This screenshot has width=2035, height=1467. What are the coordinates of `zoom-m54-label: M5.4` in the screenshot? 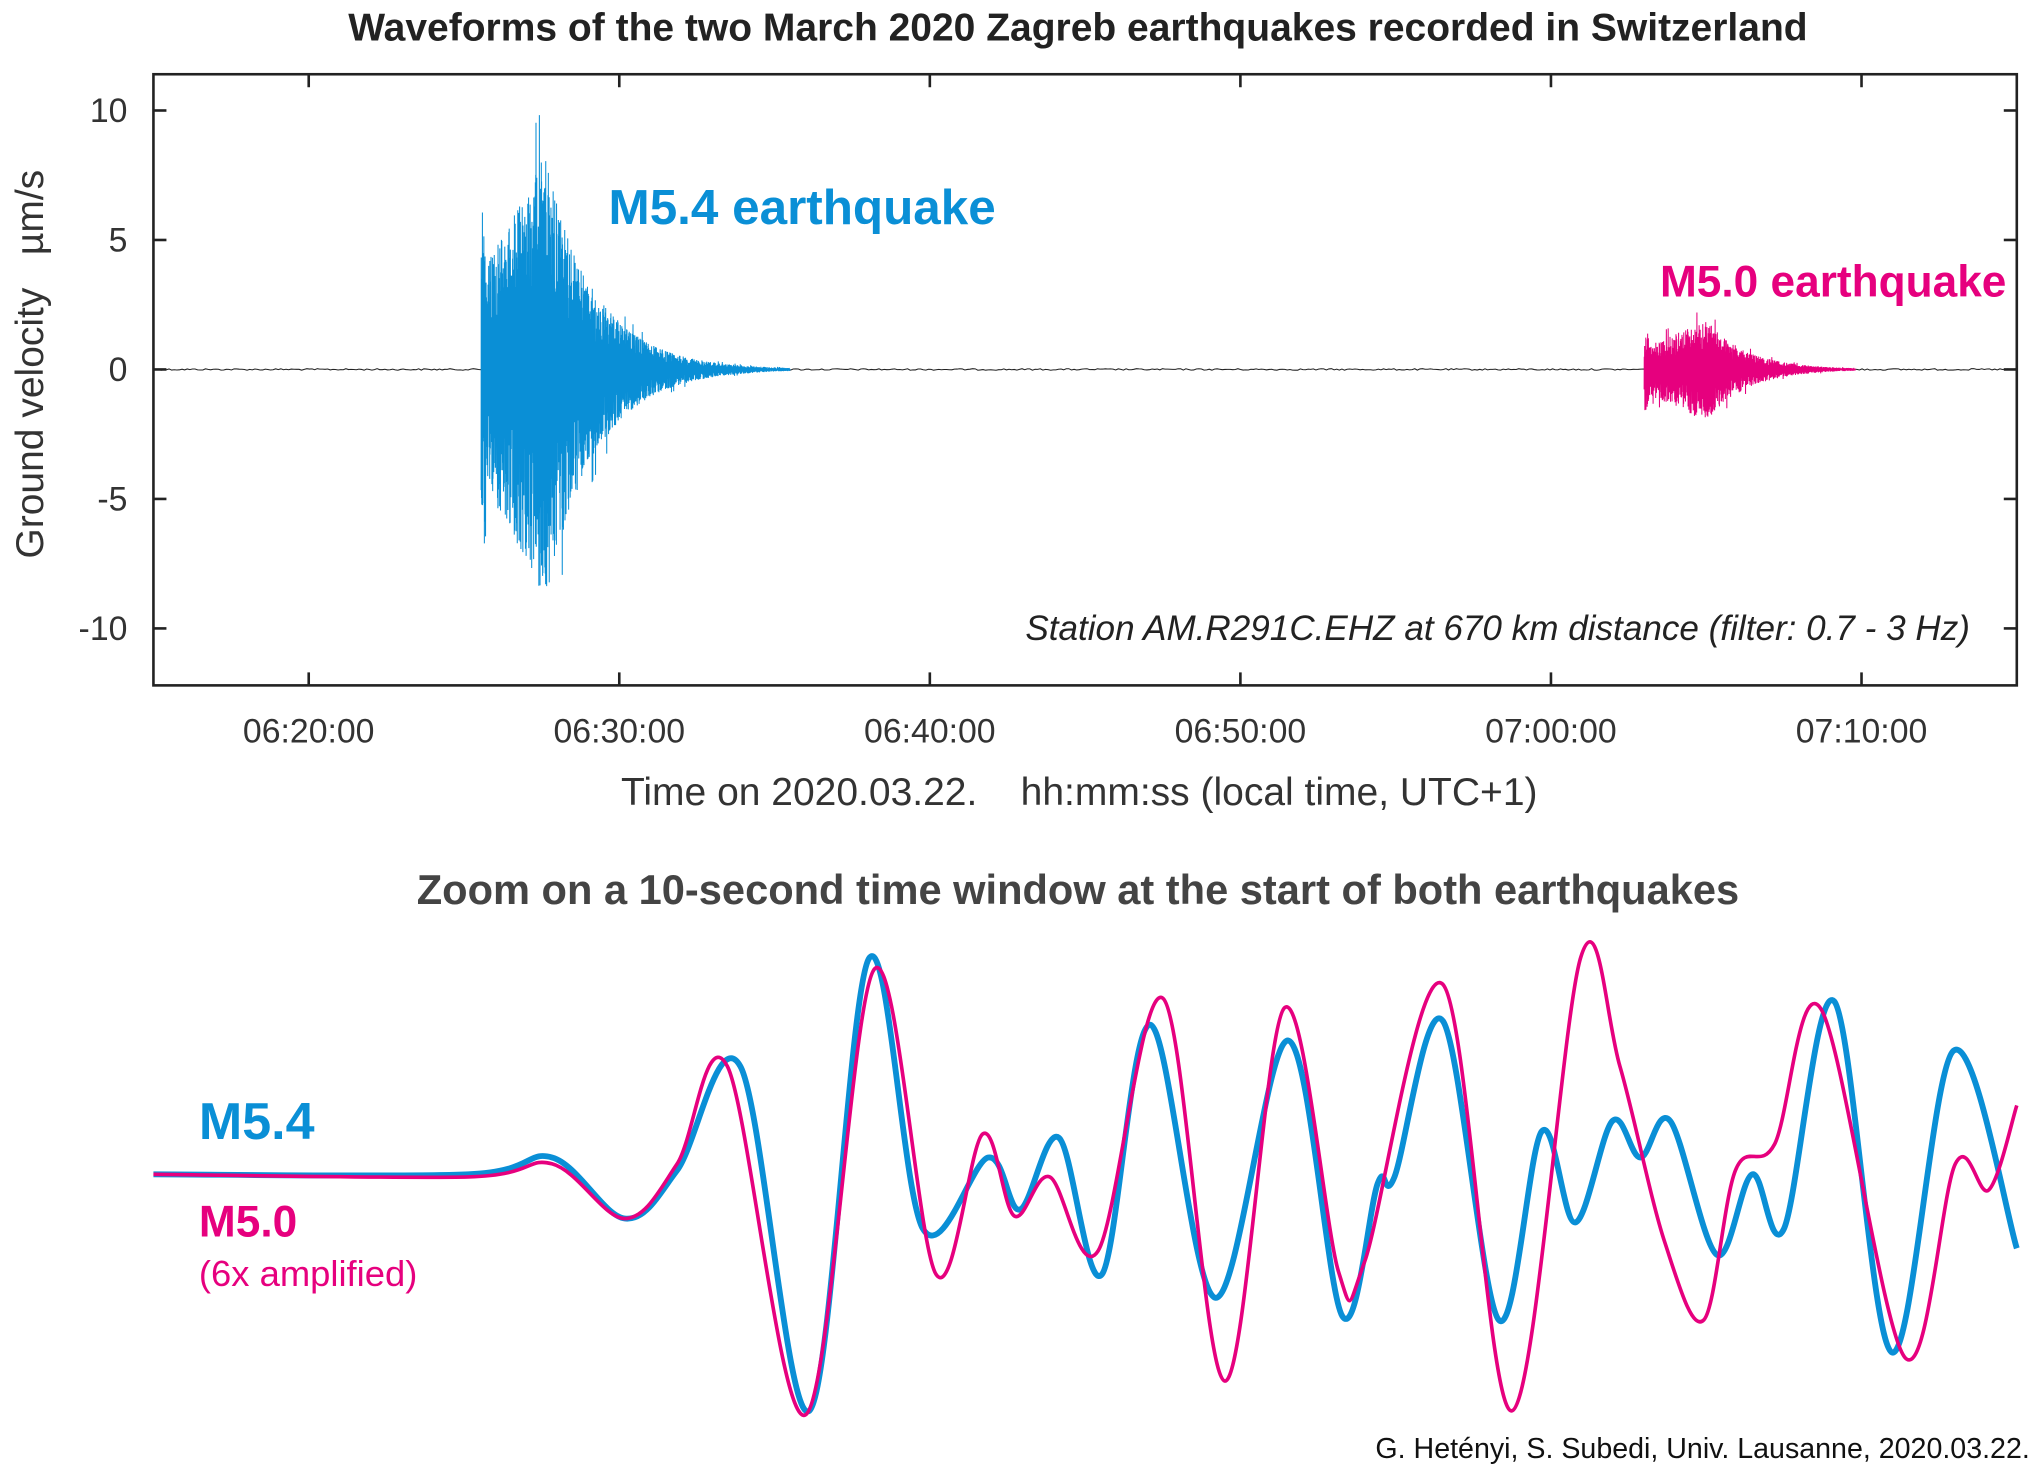 It's located at (257, 1122).